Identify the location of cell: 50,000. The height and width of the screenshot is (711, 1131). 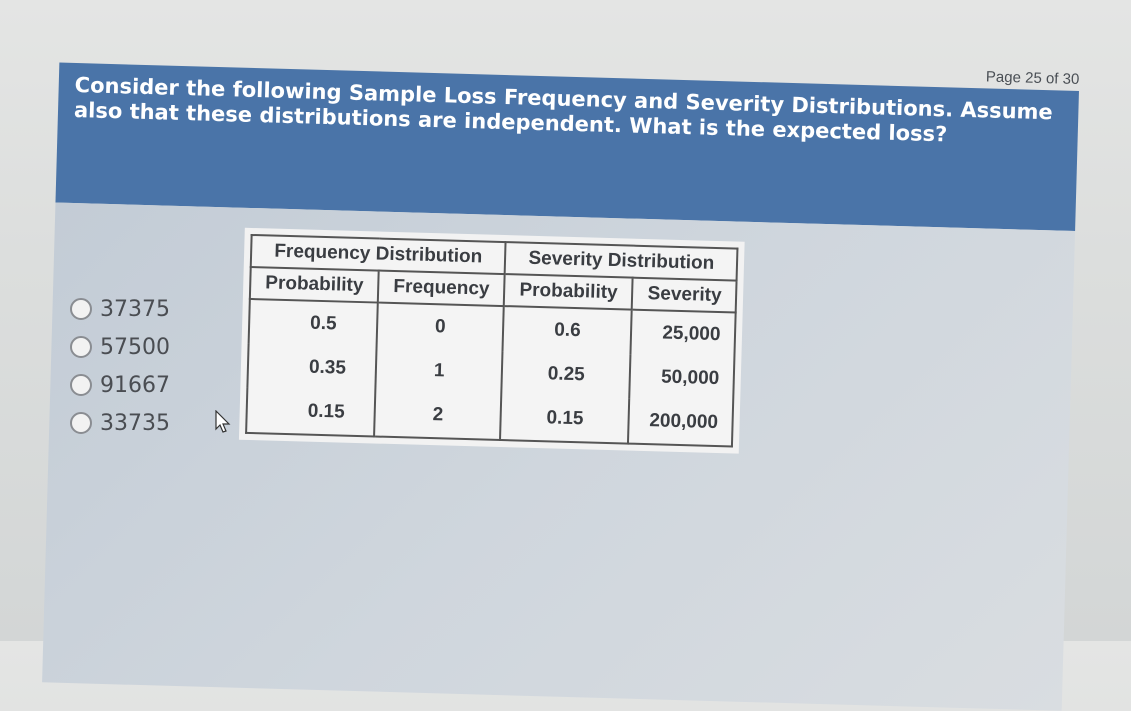
(682, 378).